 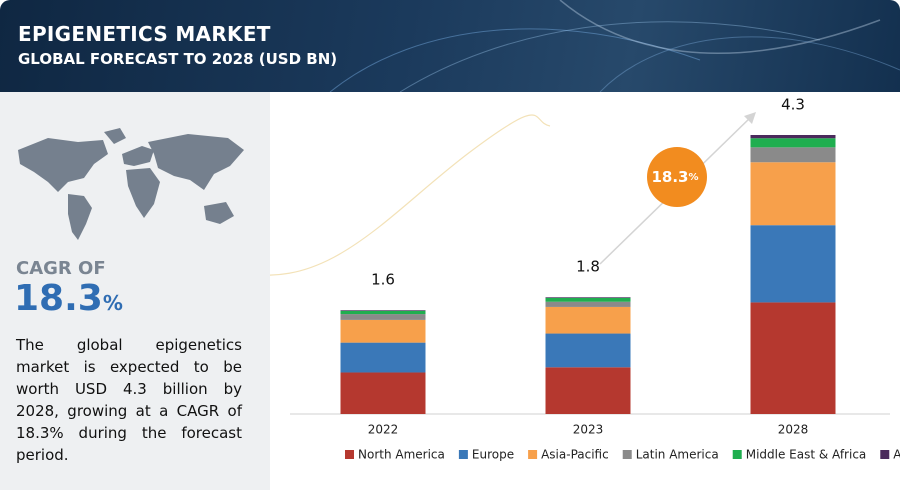 I want to click on cagr-bubble, so click(x=677, y=177).